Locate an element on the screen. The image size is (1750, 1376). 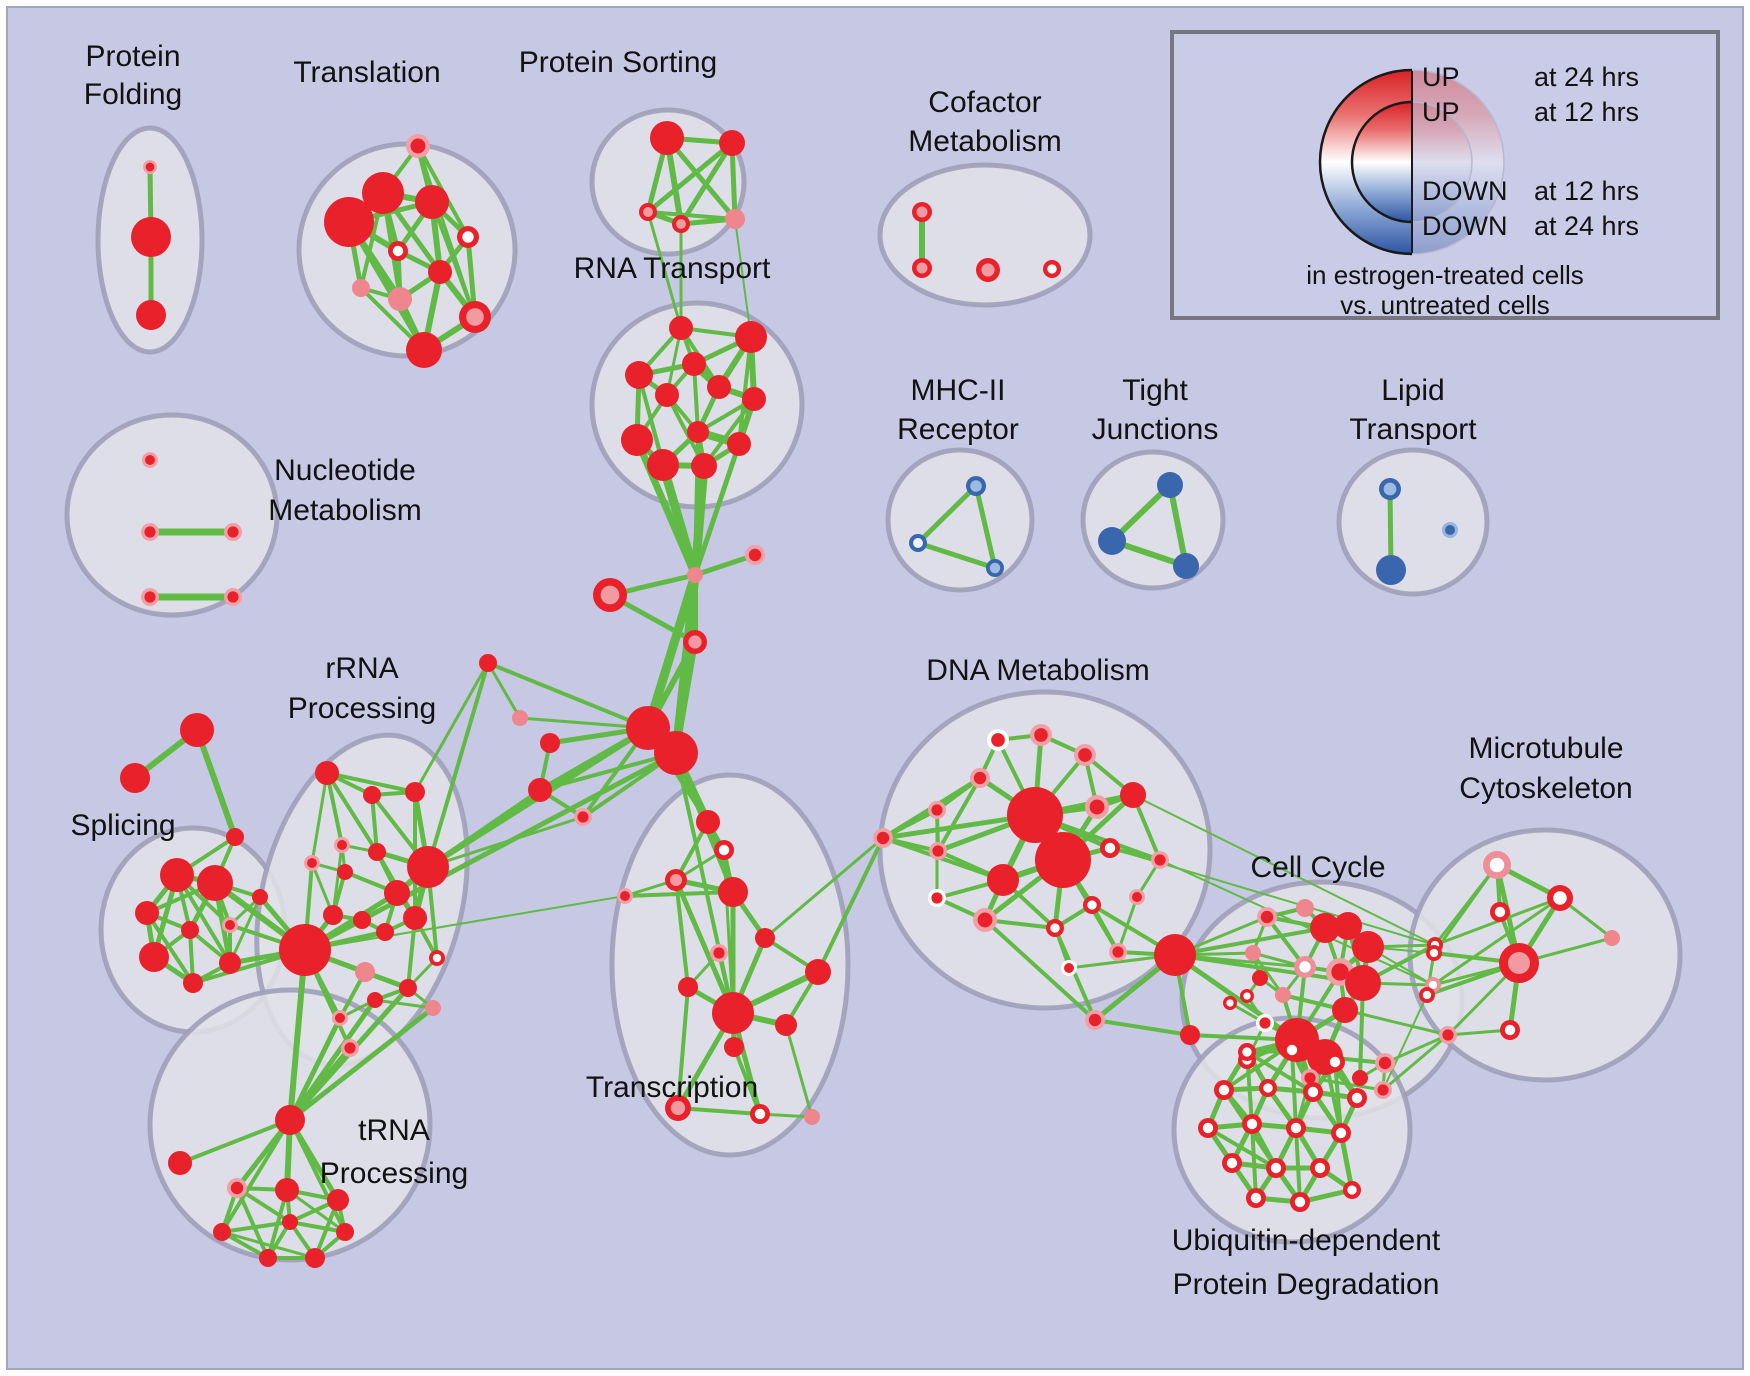
cluster-label-cell-cycle-line-0: Cell Cycle is located at coordinates (1317, 867).